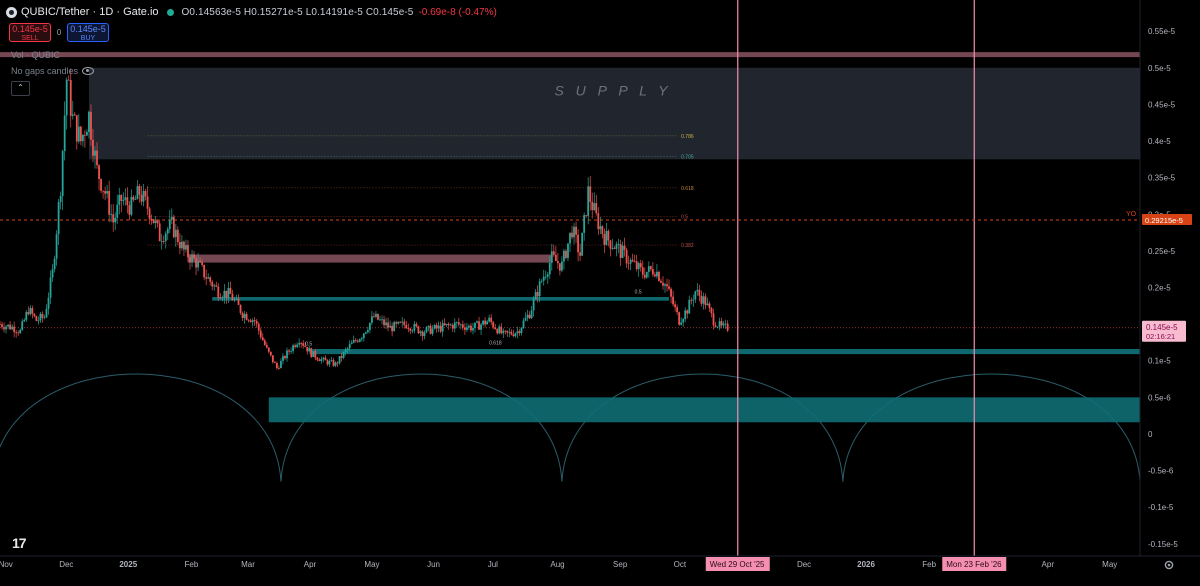 The width and height of the screenshot is (1200, 586). Describe the element at coordinates (88, 29) in the screenshot. I see `buy-price: 0.145e-5` at that location.